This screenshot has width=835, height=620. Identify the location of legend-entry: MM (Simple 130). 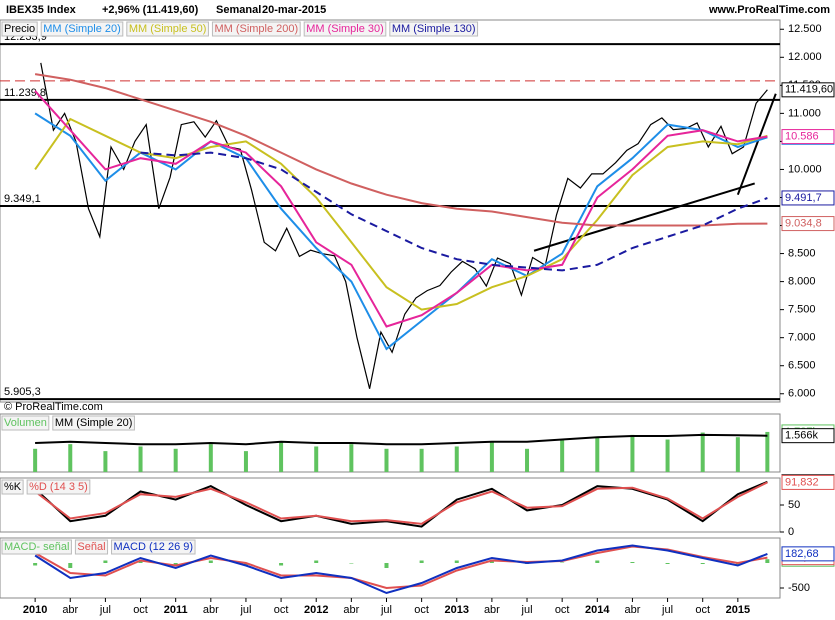
(434, 29).